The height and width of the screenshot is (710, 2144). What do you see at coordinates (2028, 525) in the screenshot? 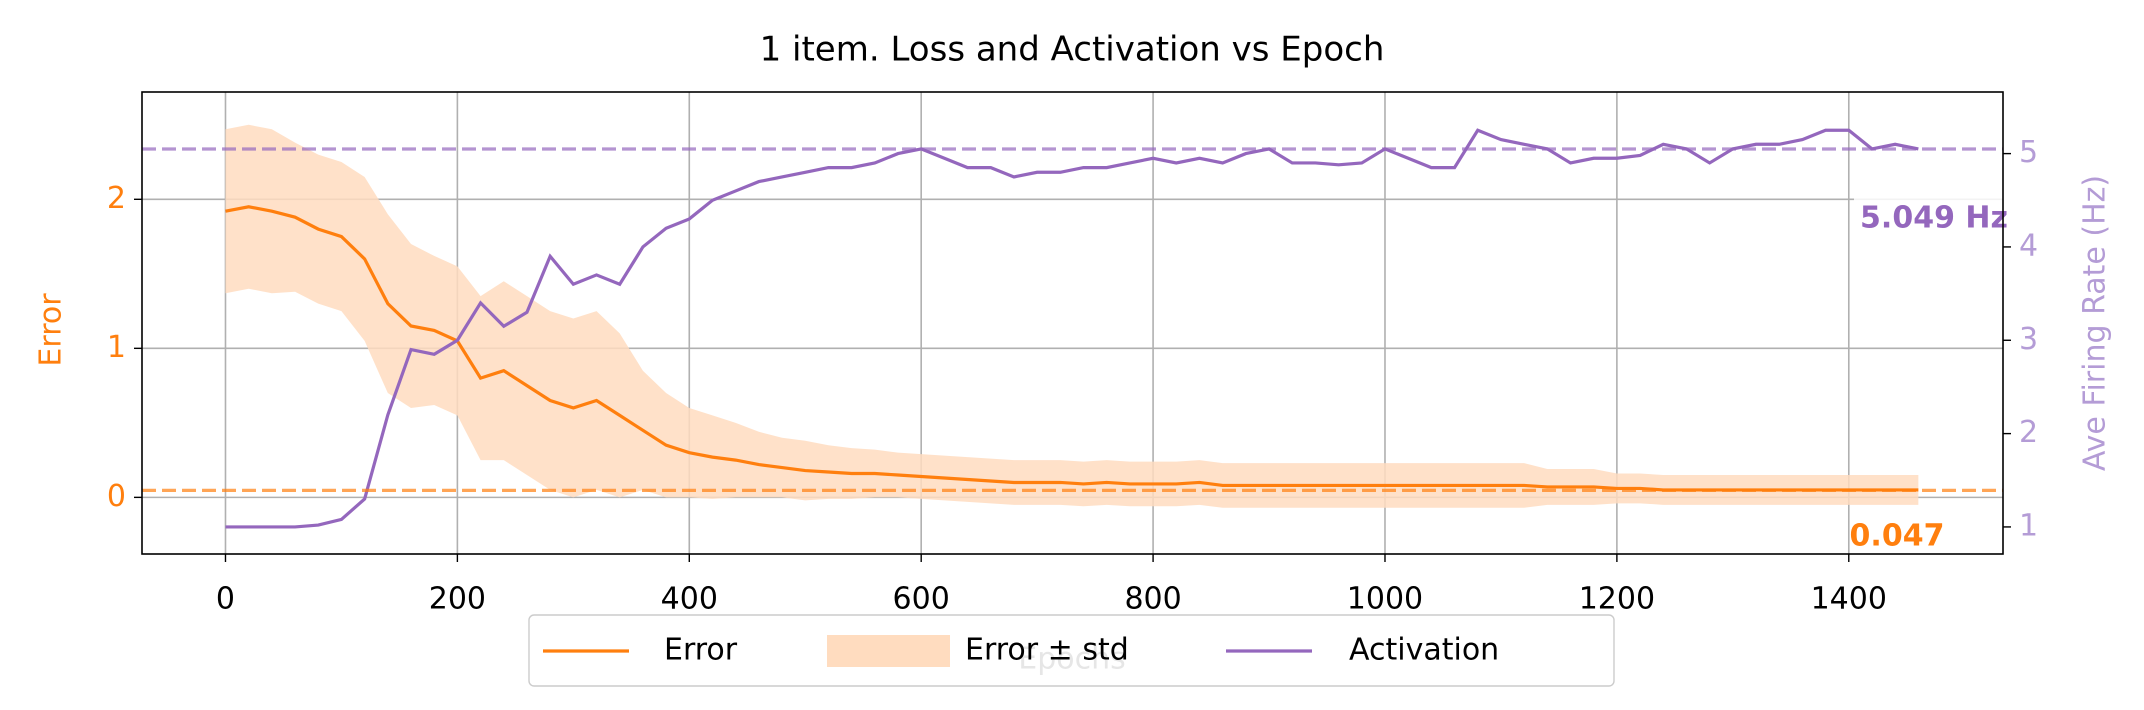
I see `y2-tick-label: 1` at bounding box center [2028, 525].